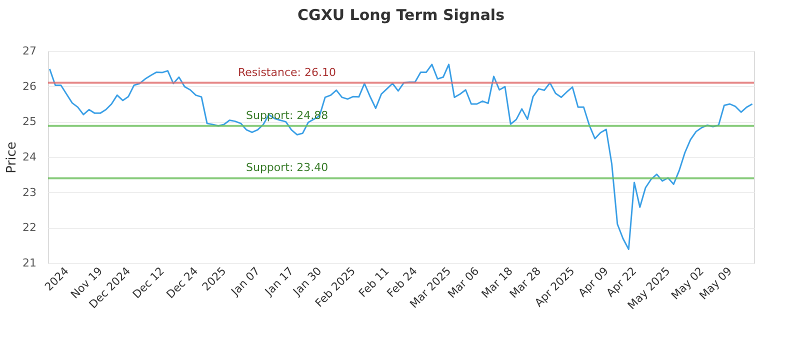  I want to click on ref-line-label: Support: 23.40, so click(287, 167).